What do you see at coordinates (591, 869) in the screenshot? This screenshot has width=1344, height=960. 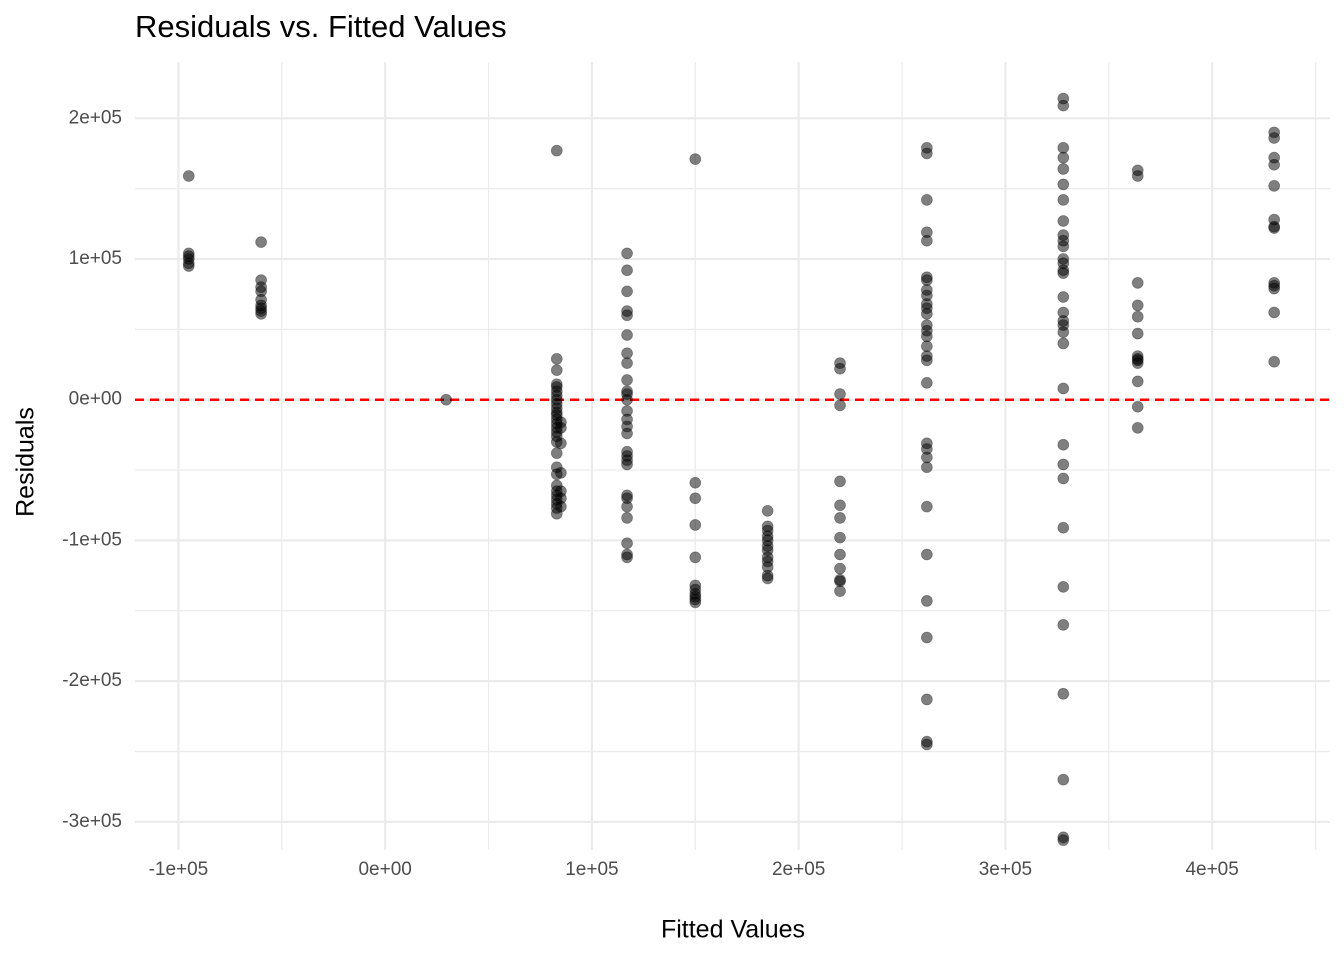 I see `x-tick-label: 1e+05` at bounding box center [591, 869].